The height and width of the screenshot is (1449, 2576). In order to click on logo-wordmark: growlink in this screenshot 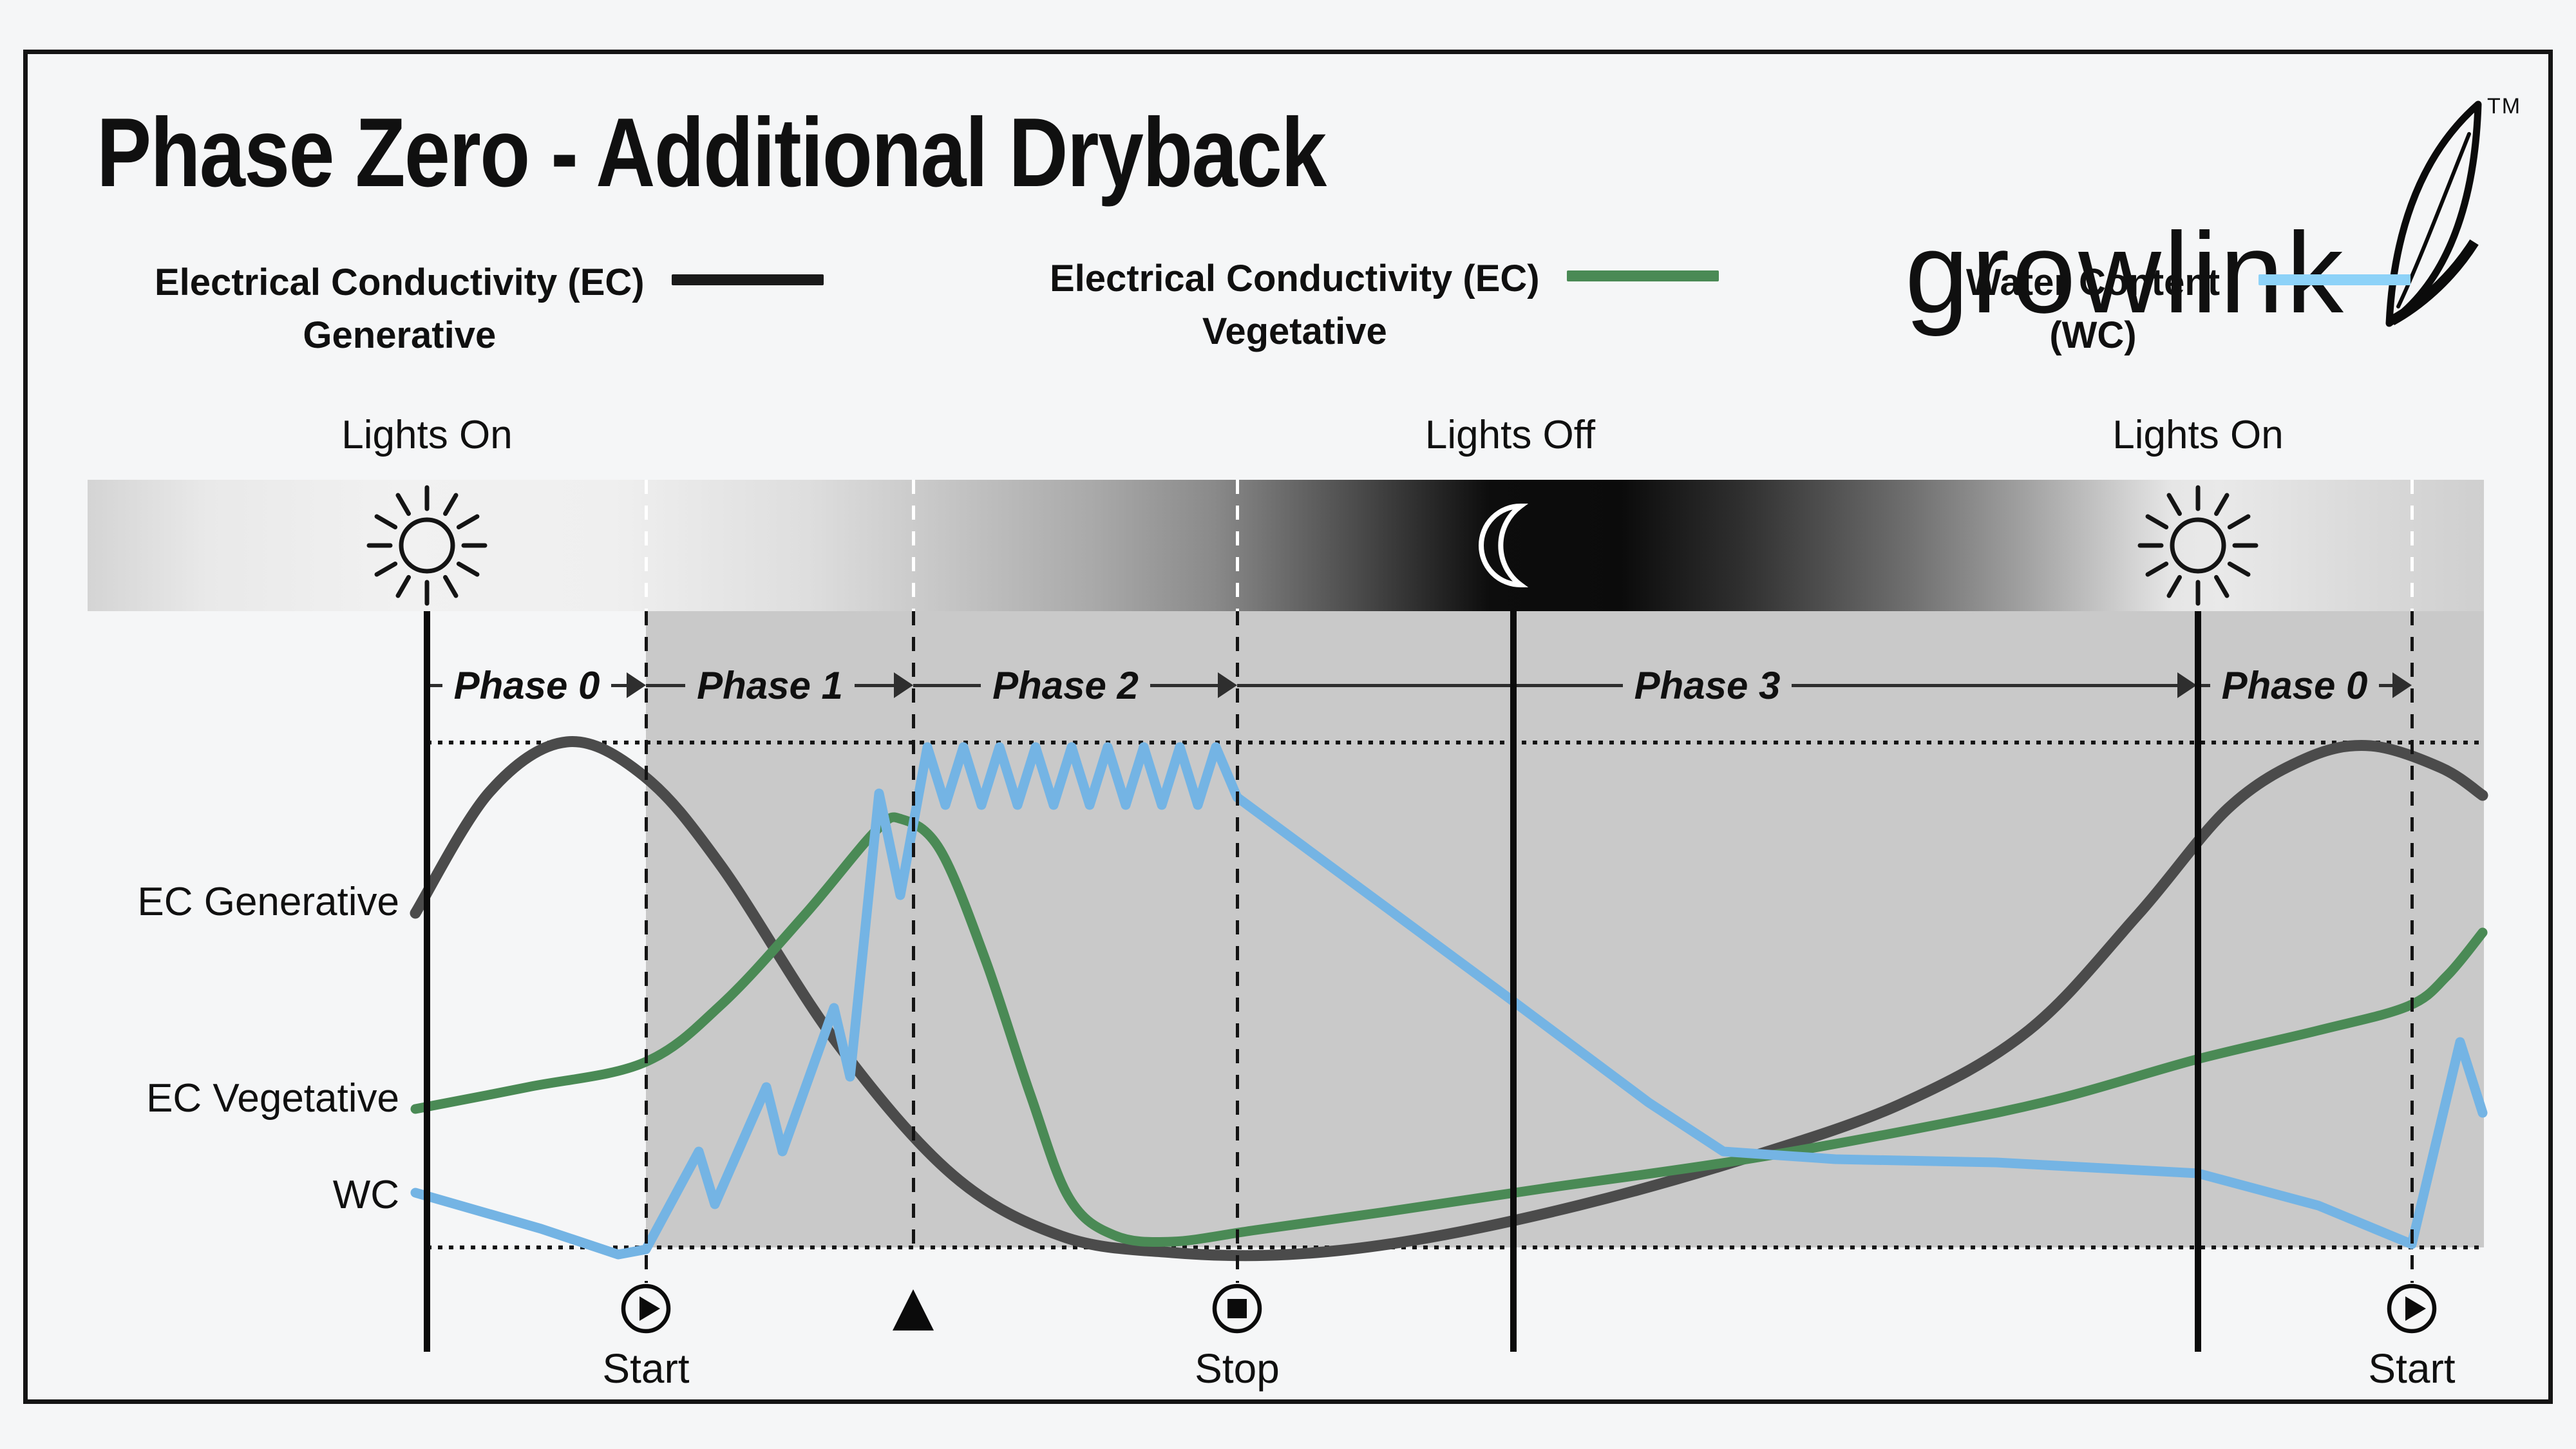, I will do `click(2125, 273)`.